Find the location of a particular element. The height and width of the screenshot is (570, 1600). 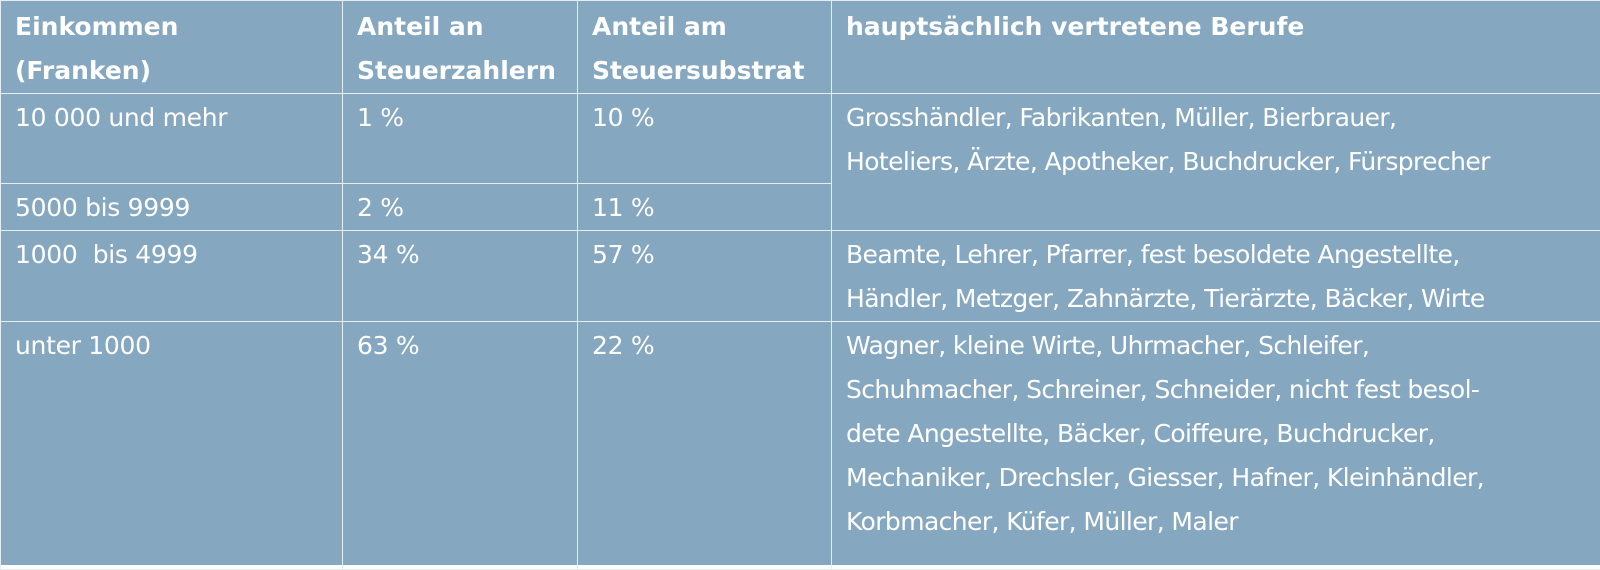

cell-share-taxpayers: 1 % is located at coordinates (460, 139).